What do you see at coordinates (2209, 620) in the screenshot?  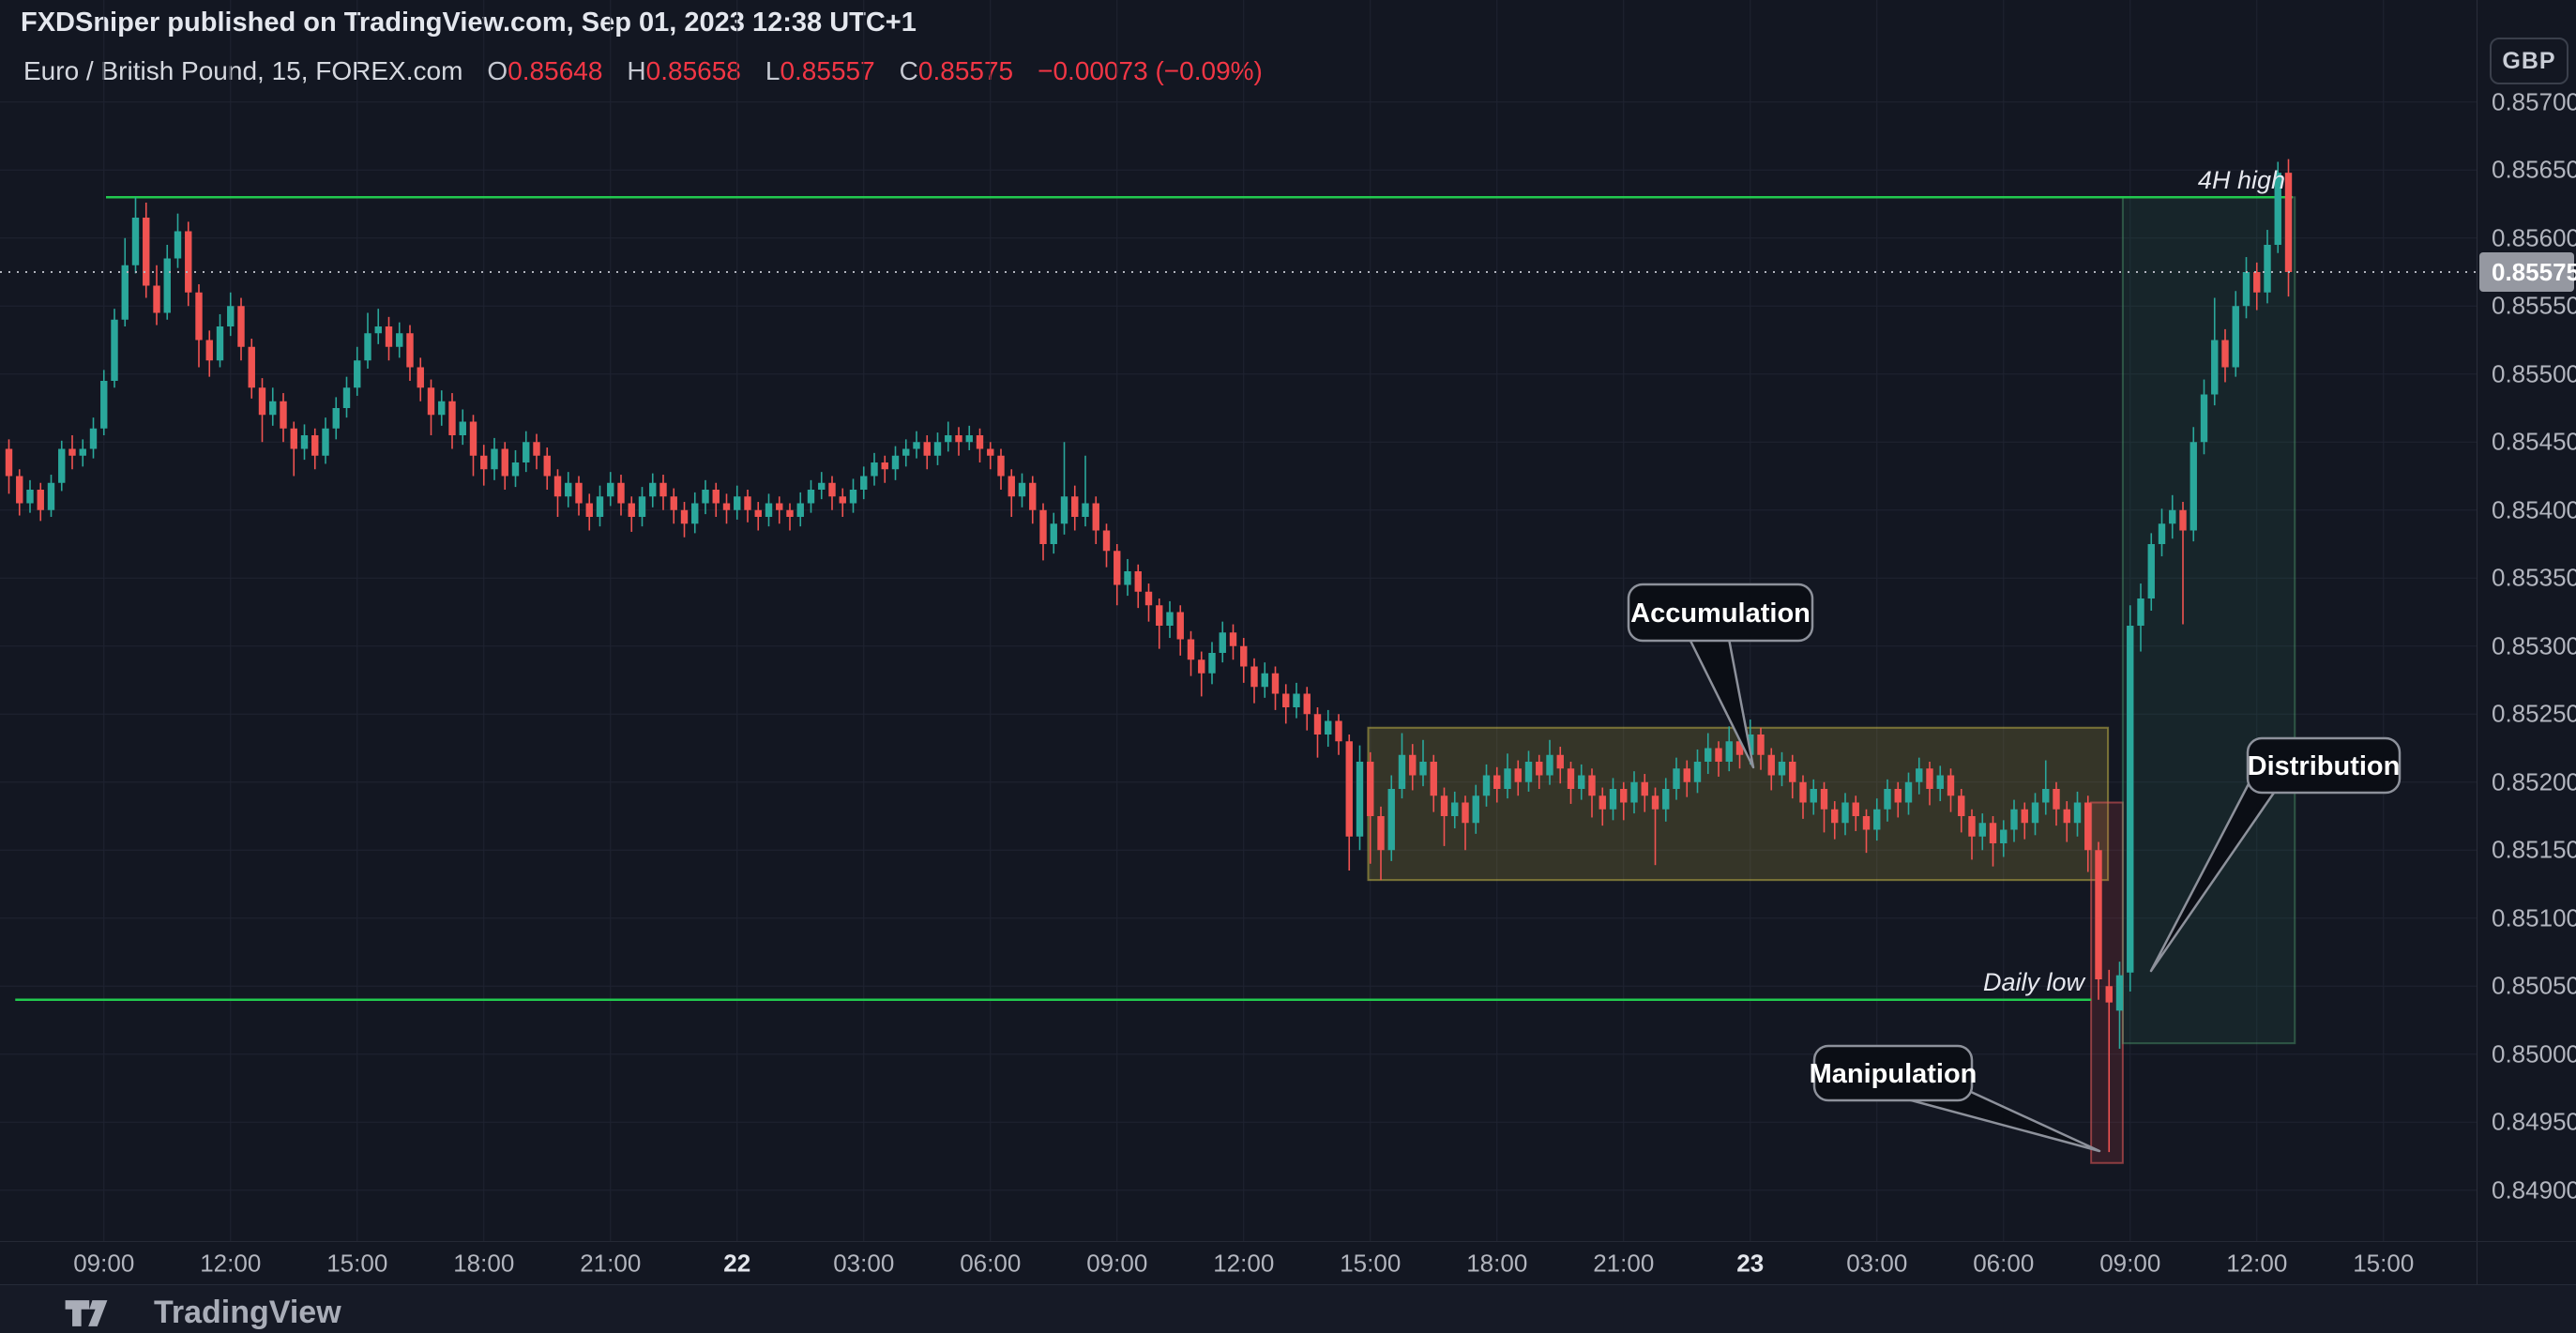 I see `distribution-zone` at bounding box center [2209, 620].